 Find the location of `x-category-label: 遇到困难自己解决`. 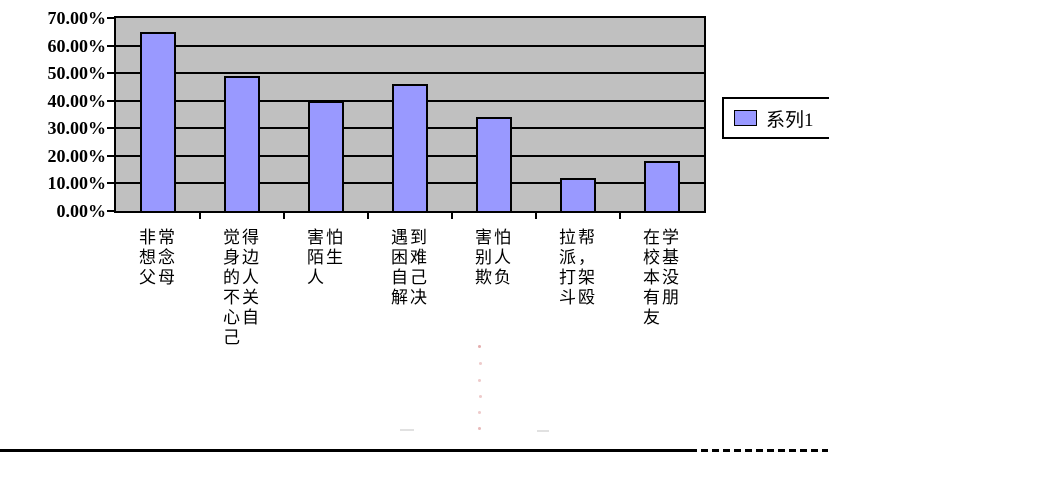

x-category-label: 遇到困难自己解决 is located at coordinates (410, 267).